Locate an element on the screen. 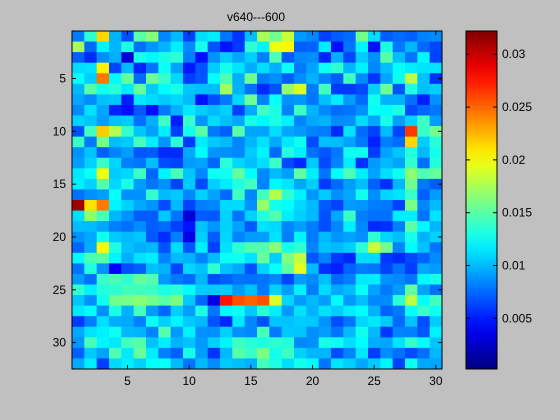 The width and height of the screenshot is (560, 420). colorbar-tick-label: 0.01 is located at coordinates (514, 265).